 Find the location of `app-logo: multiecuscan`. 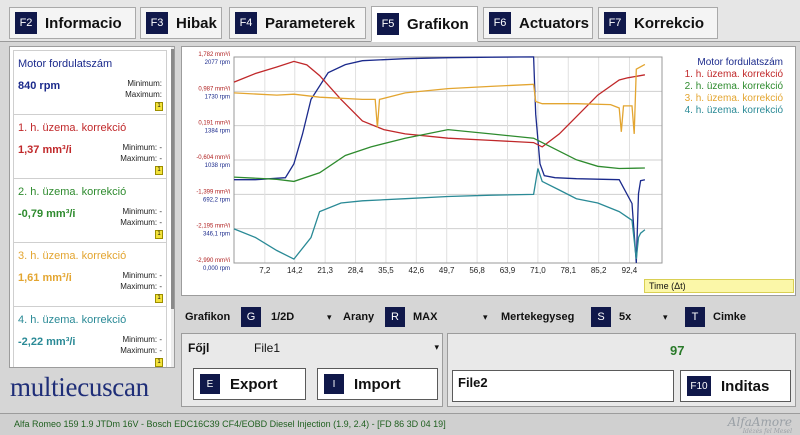

app-logo: multiecuscan is located at coordinates (79, 387).